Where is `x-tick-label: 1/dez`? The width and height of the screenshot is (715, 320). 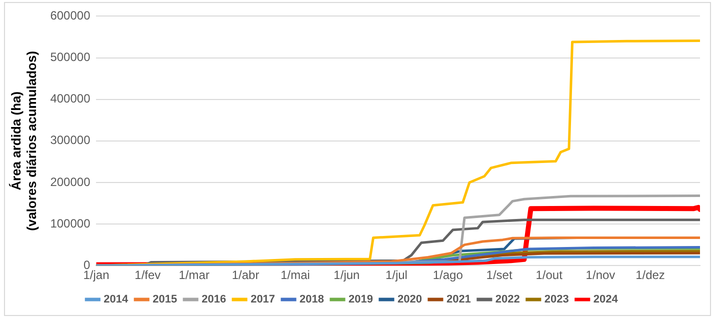 x-tick-label: 1/dez is located at coordinates (650, 275).